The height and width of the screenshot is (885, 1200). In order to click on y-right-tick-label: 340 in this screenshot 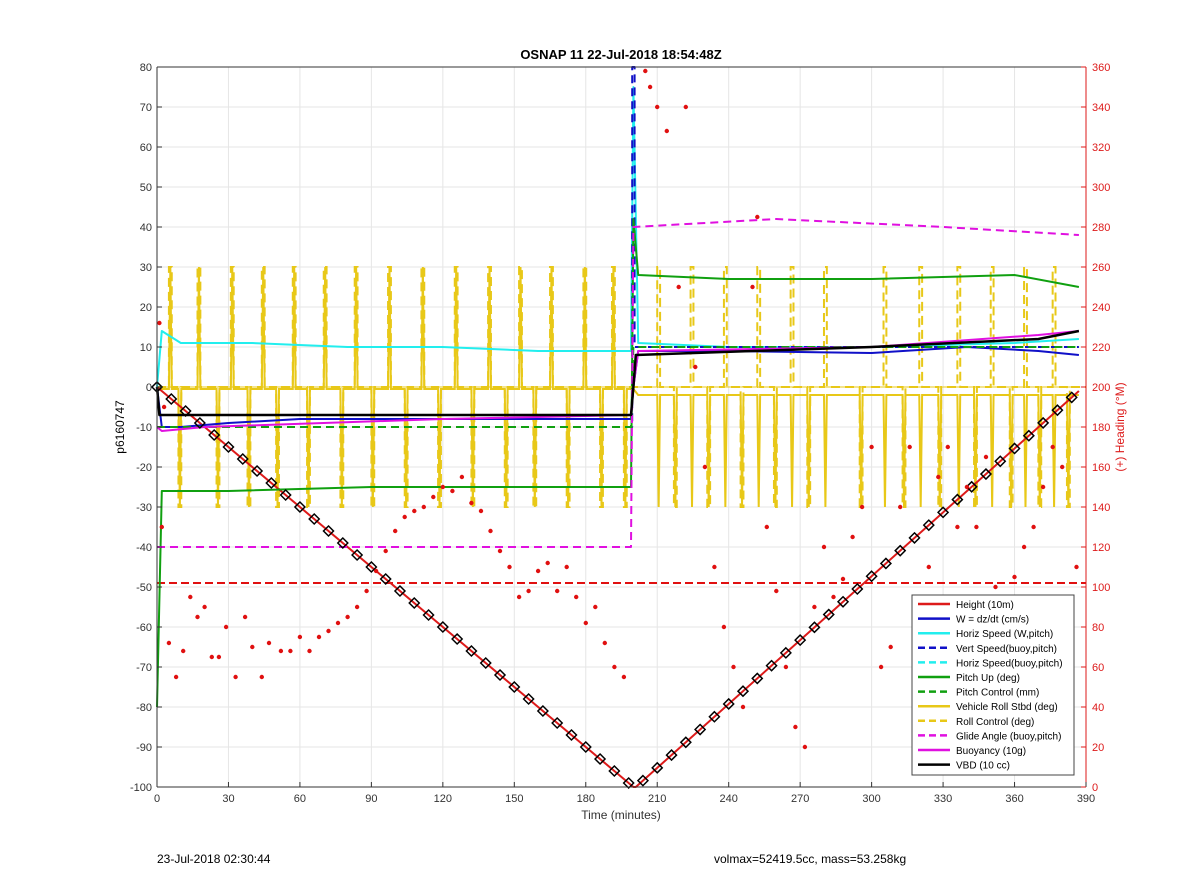, I will do `click(1101, 108)`.